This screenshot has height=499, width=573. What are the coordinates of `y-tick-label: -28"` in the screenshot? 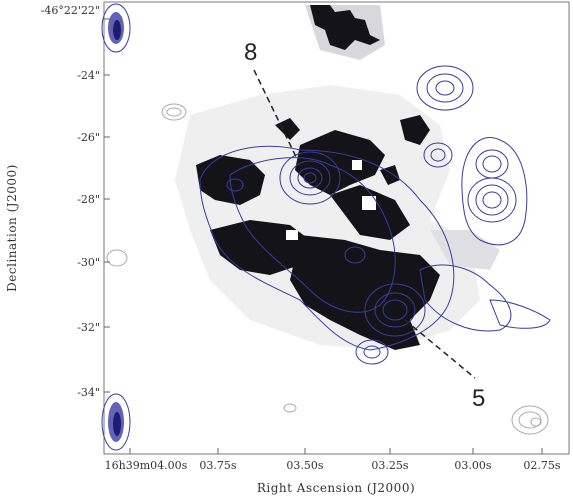 It's located at (88, 199).